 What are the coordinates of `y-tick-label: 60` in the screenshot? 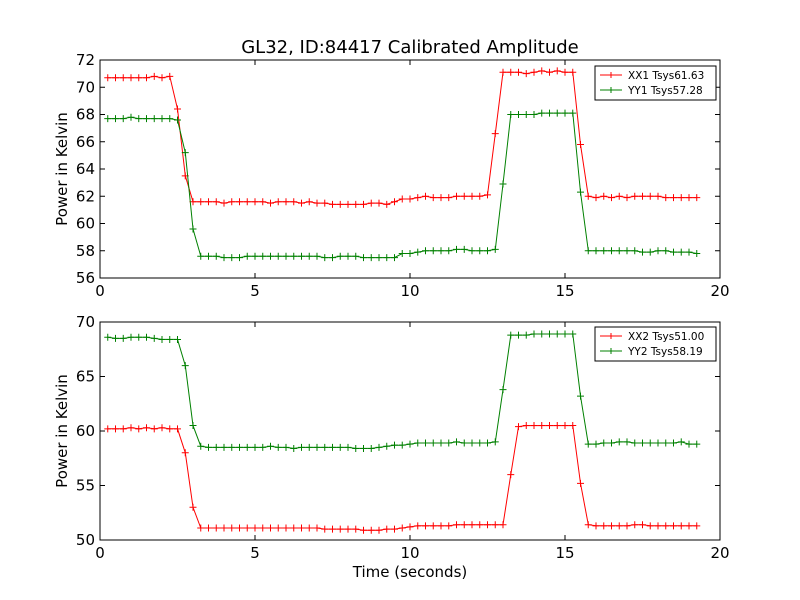 It's located at (85, 224).